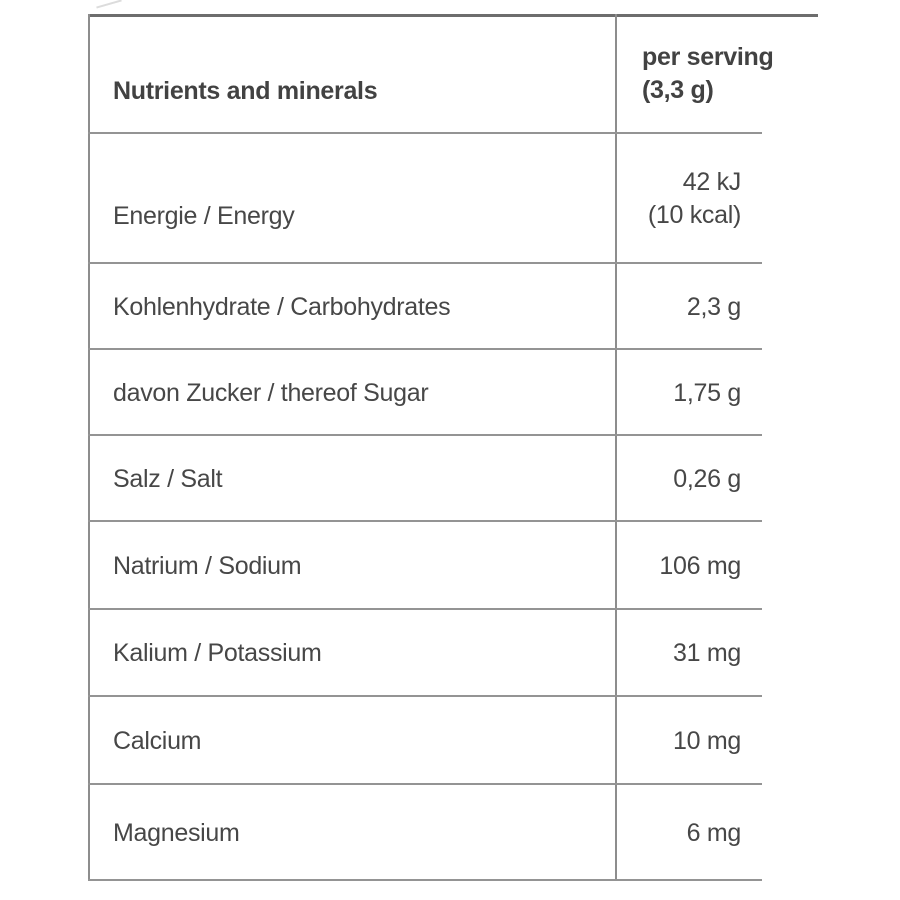  Describe the element at coordinates (109, 4) in the screenshot. I see `scan-artifact` at that location.